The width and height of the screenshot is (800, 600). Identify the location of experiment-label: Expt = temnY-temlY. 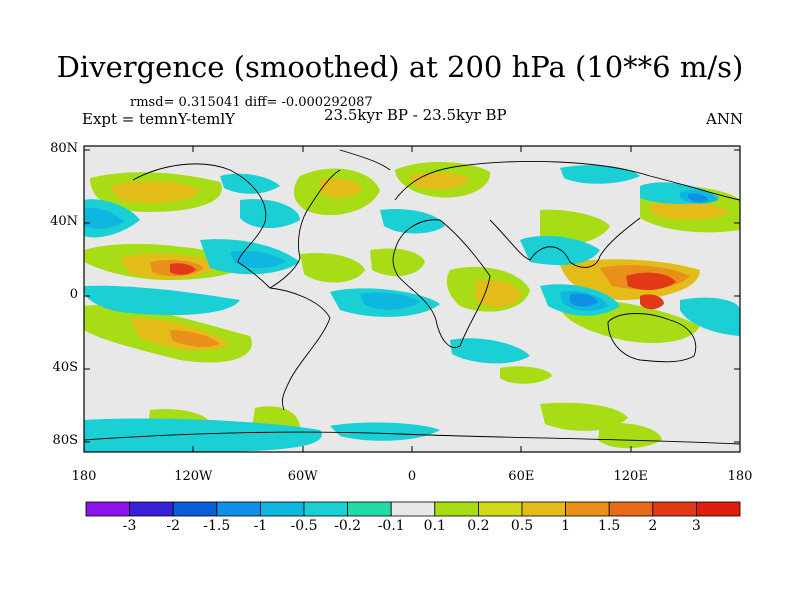
(159, 119).